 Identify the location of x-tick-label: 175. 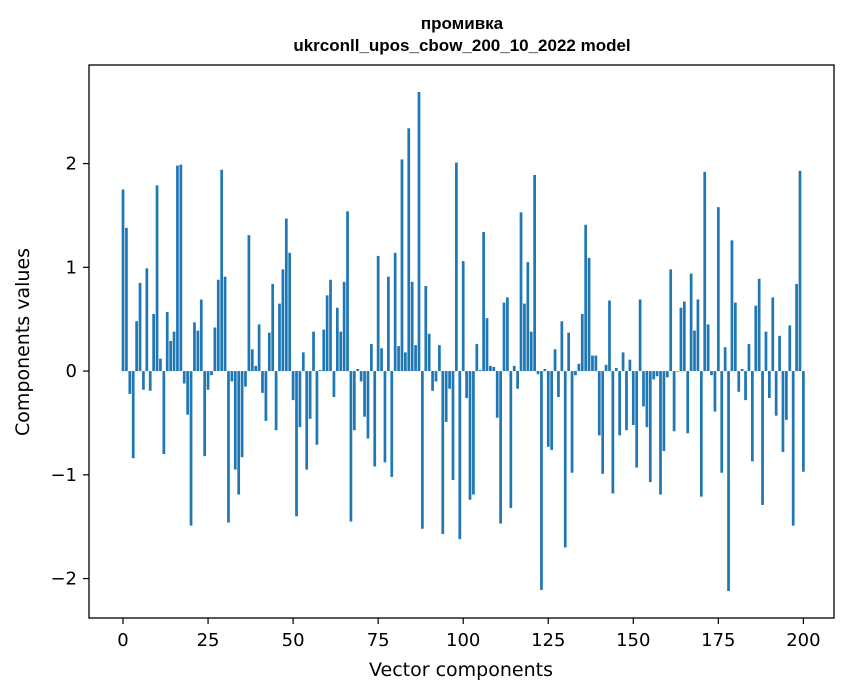
(718, 640).